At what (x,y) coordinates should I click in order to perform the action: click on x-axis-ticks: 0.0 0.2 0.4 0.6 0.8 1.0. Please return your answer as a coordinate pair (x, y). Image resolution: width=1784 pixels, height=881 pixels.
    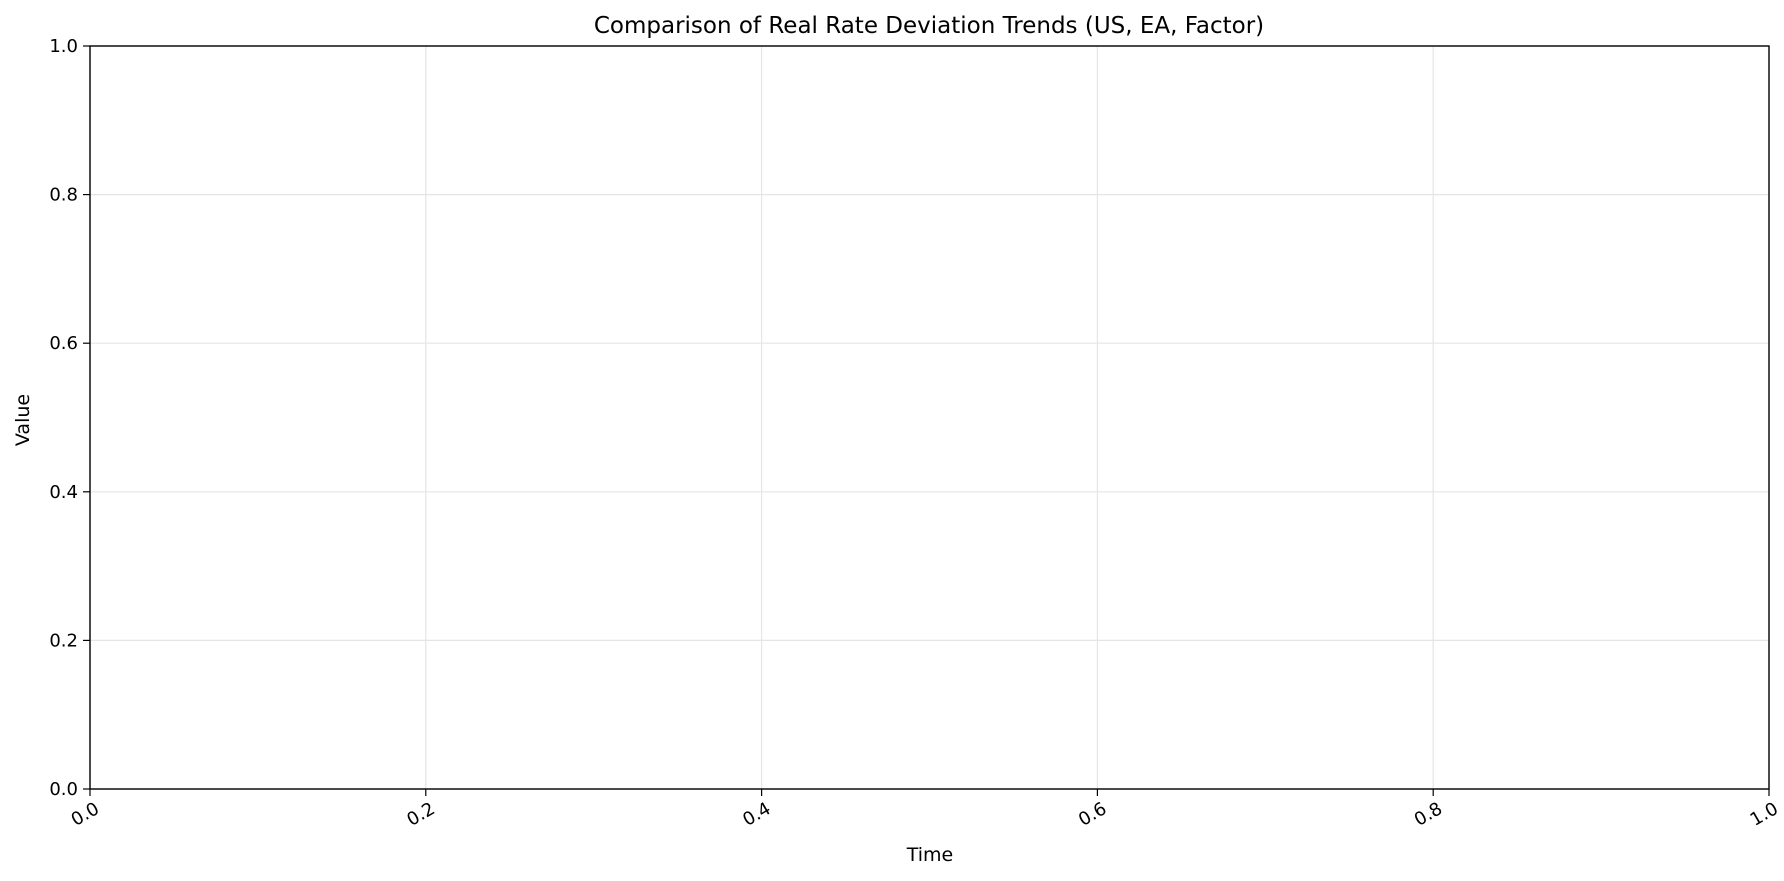
    Looking at the image, I should click on (925, 810).